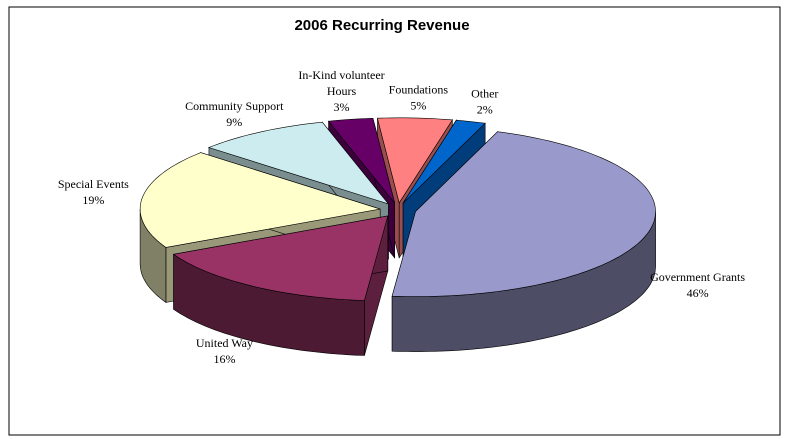 Image resolution: width=792 pixels, height=439 pixels. I want to click on slice, so click(280, 285).